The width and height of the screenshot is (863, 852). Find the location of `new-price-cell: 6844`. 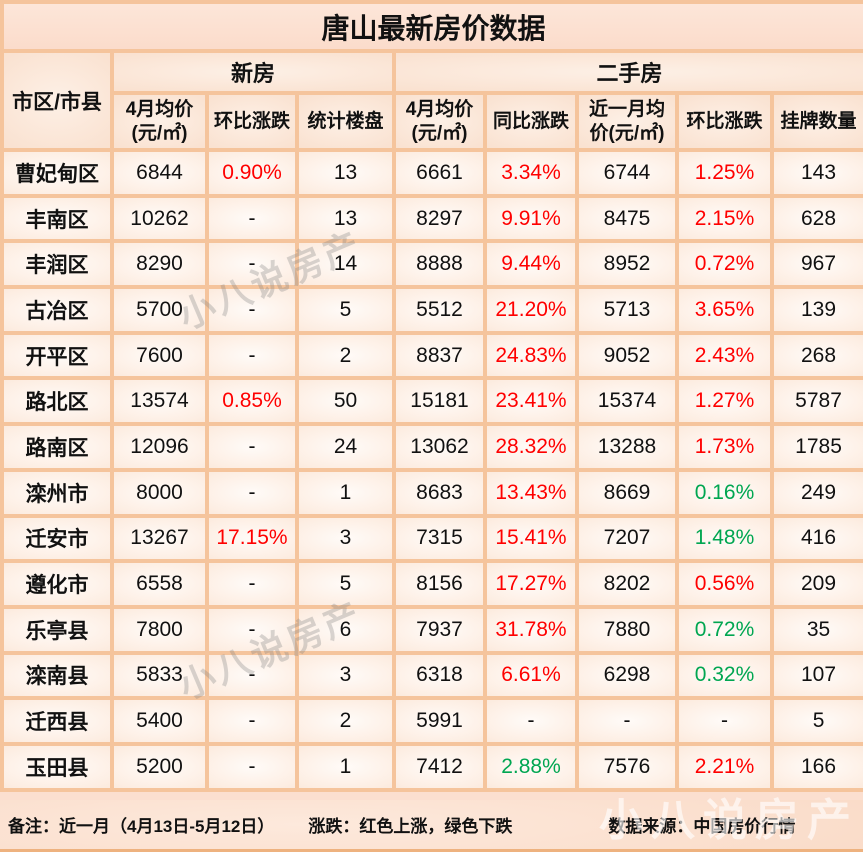

new-price-cell: 6844 is located at coordinates (159, 173).